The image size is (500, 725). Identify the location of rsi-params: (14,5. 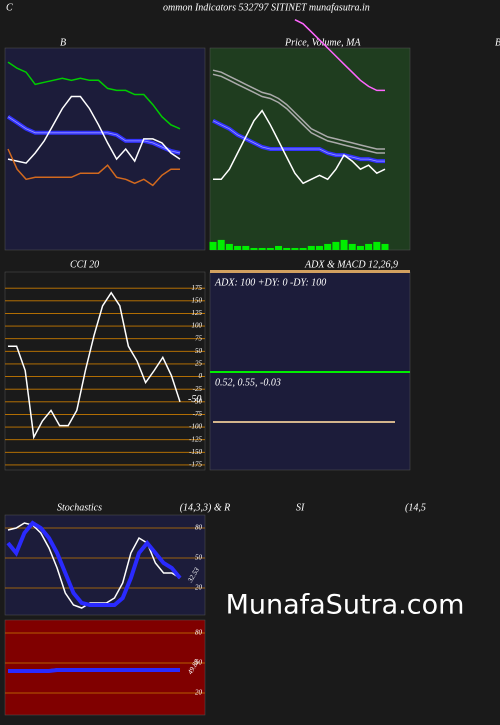
(415, 507).